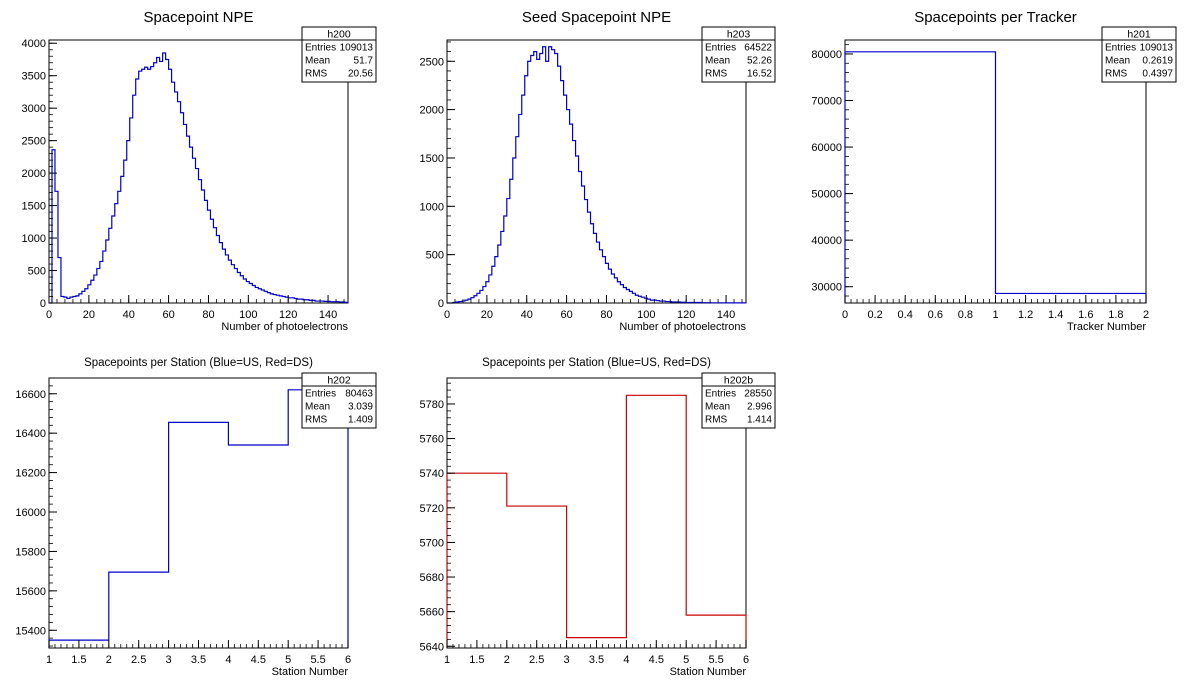 This screenshot has width=1196, height=690. I want to click on y-tick-label: 4000, so click(34, 44).